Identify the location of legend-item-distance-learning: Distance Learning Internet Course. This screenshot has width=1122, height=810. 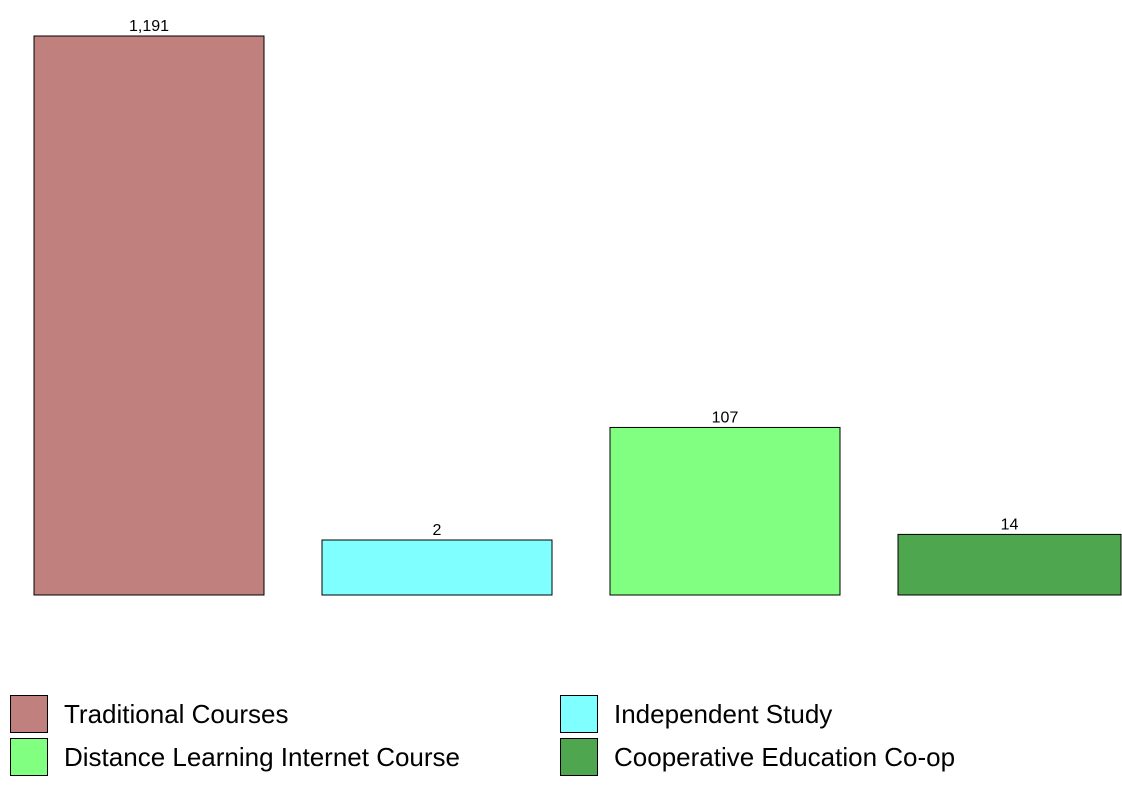
(235, 757).